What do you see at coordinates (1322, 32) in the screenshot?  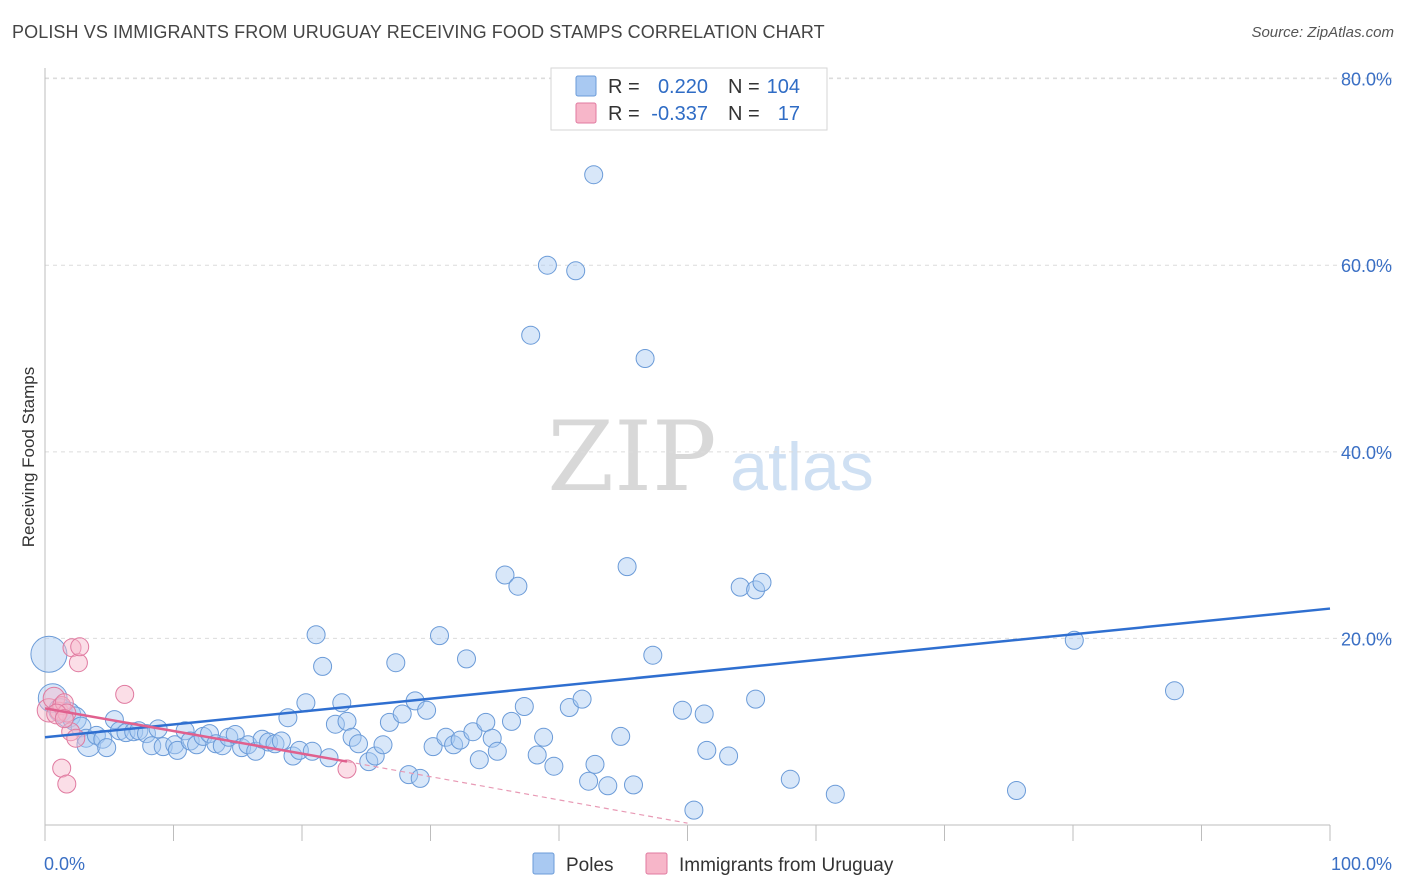 I see `source-label: Source: ZipAtlas.com` at bounding box center [1322, 32].